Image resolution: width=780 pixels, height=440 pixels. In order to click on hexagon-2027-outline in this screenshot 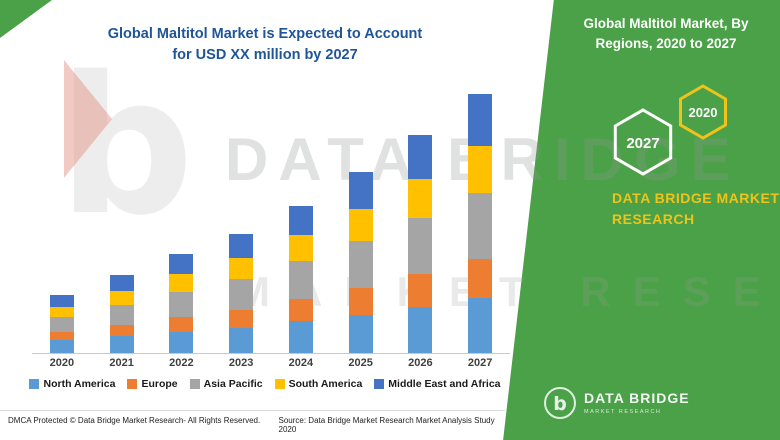, I will do `click(643, 142)`.